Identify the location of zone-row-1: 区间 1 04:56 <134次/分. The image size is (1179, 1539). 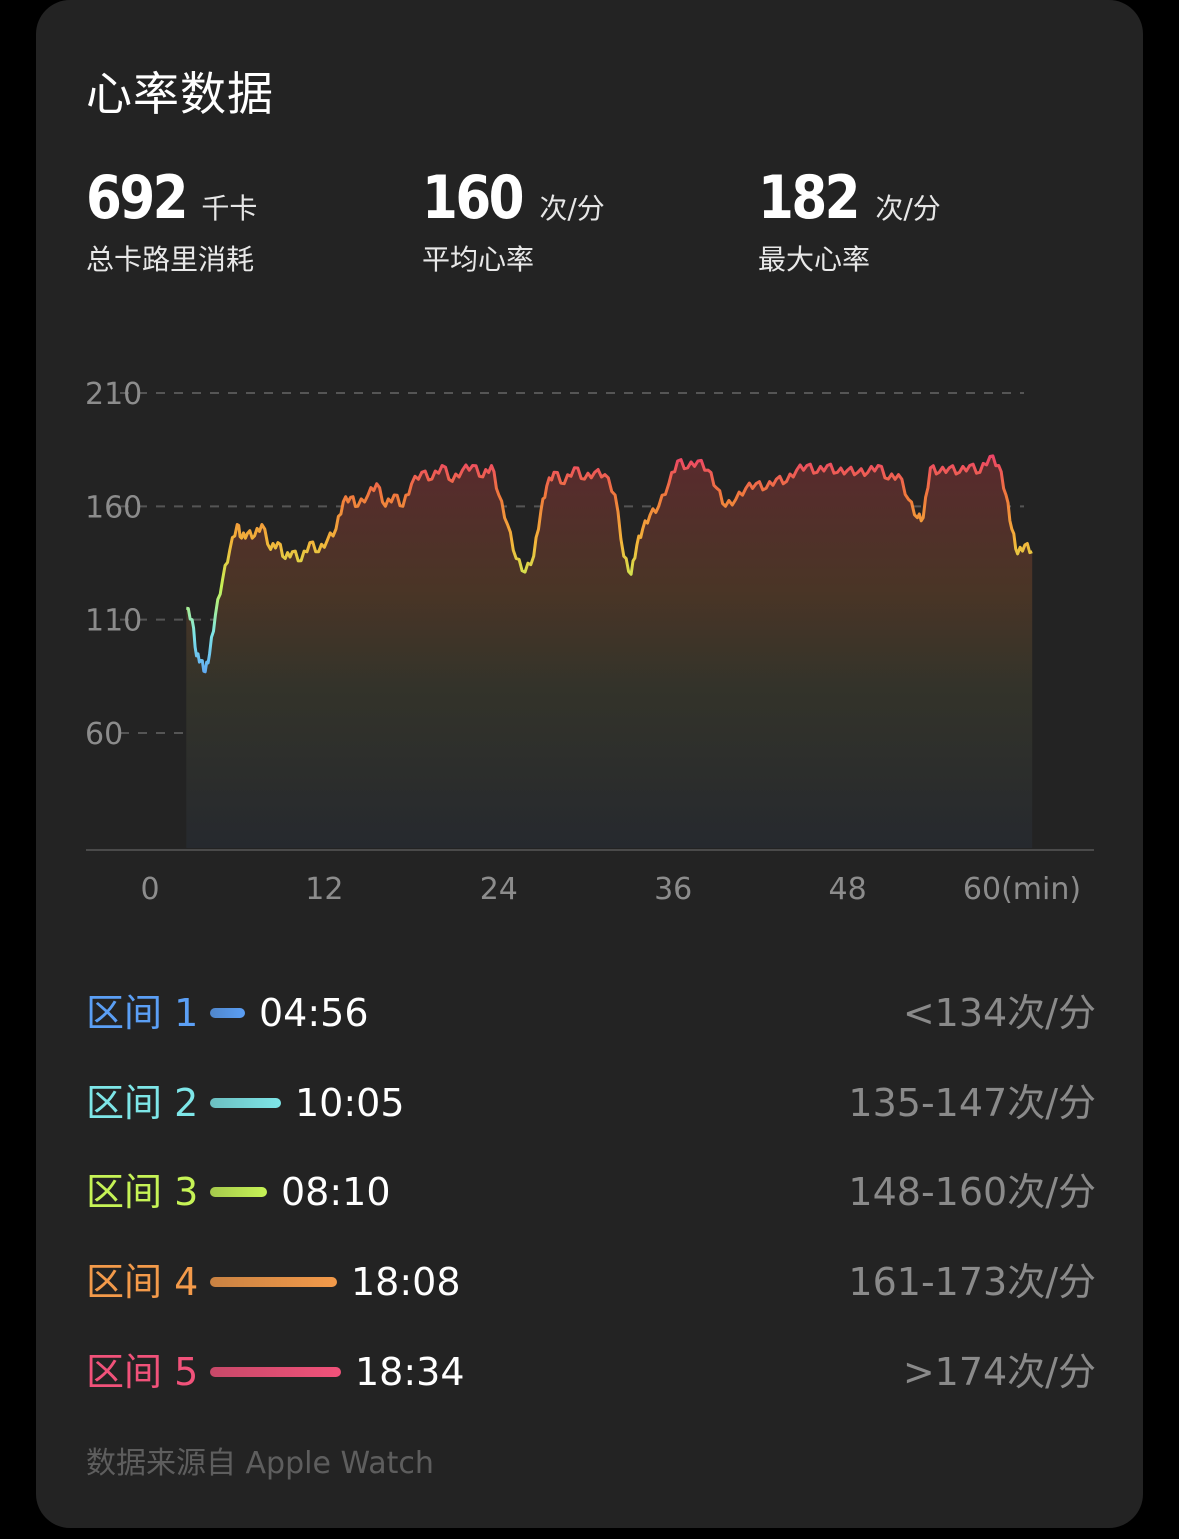
(591, 1013).